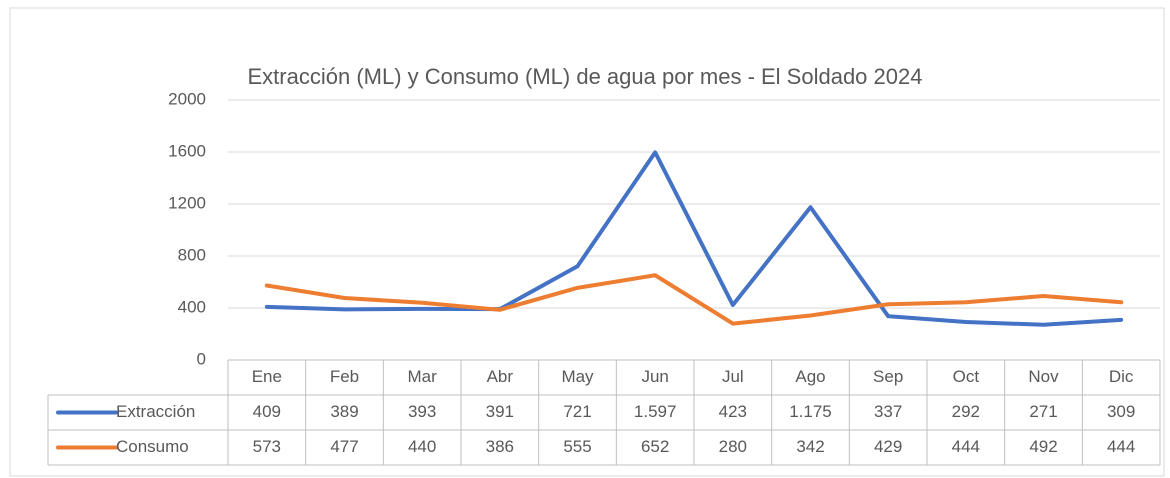 Image resolution: width=1170 pixels, height=478 pixels. Describe the element at coordinates (810, 446) in the screenshot. I see `table-value: 342` at that location.